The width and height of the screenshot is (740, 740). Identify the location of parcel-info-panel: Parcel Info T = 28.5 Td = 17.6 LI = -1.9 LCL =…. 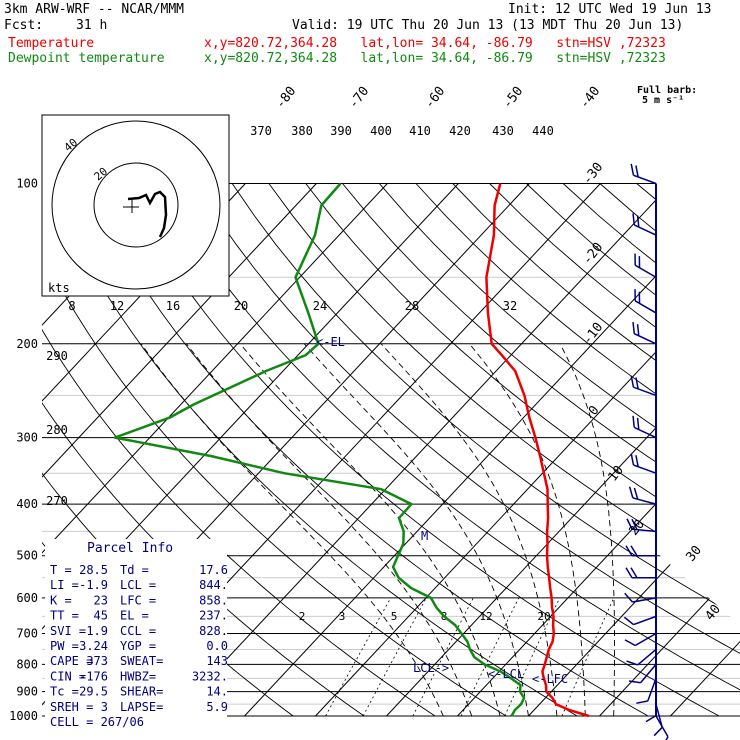
(136, 634).